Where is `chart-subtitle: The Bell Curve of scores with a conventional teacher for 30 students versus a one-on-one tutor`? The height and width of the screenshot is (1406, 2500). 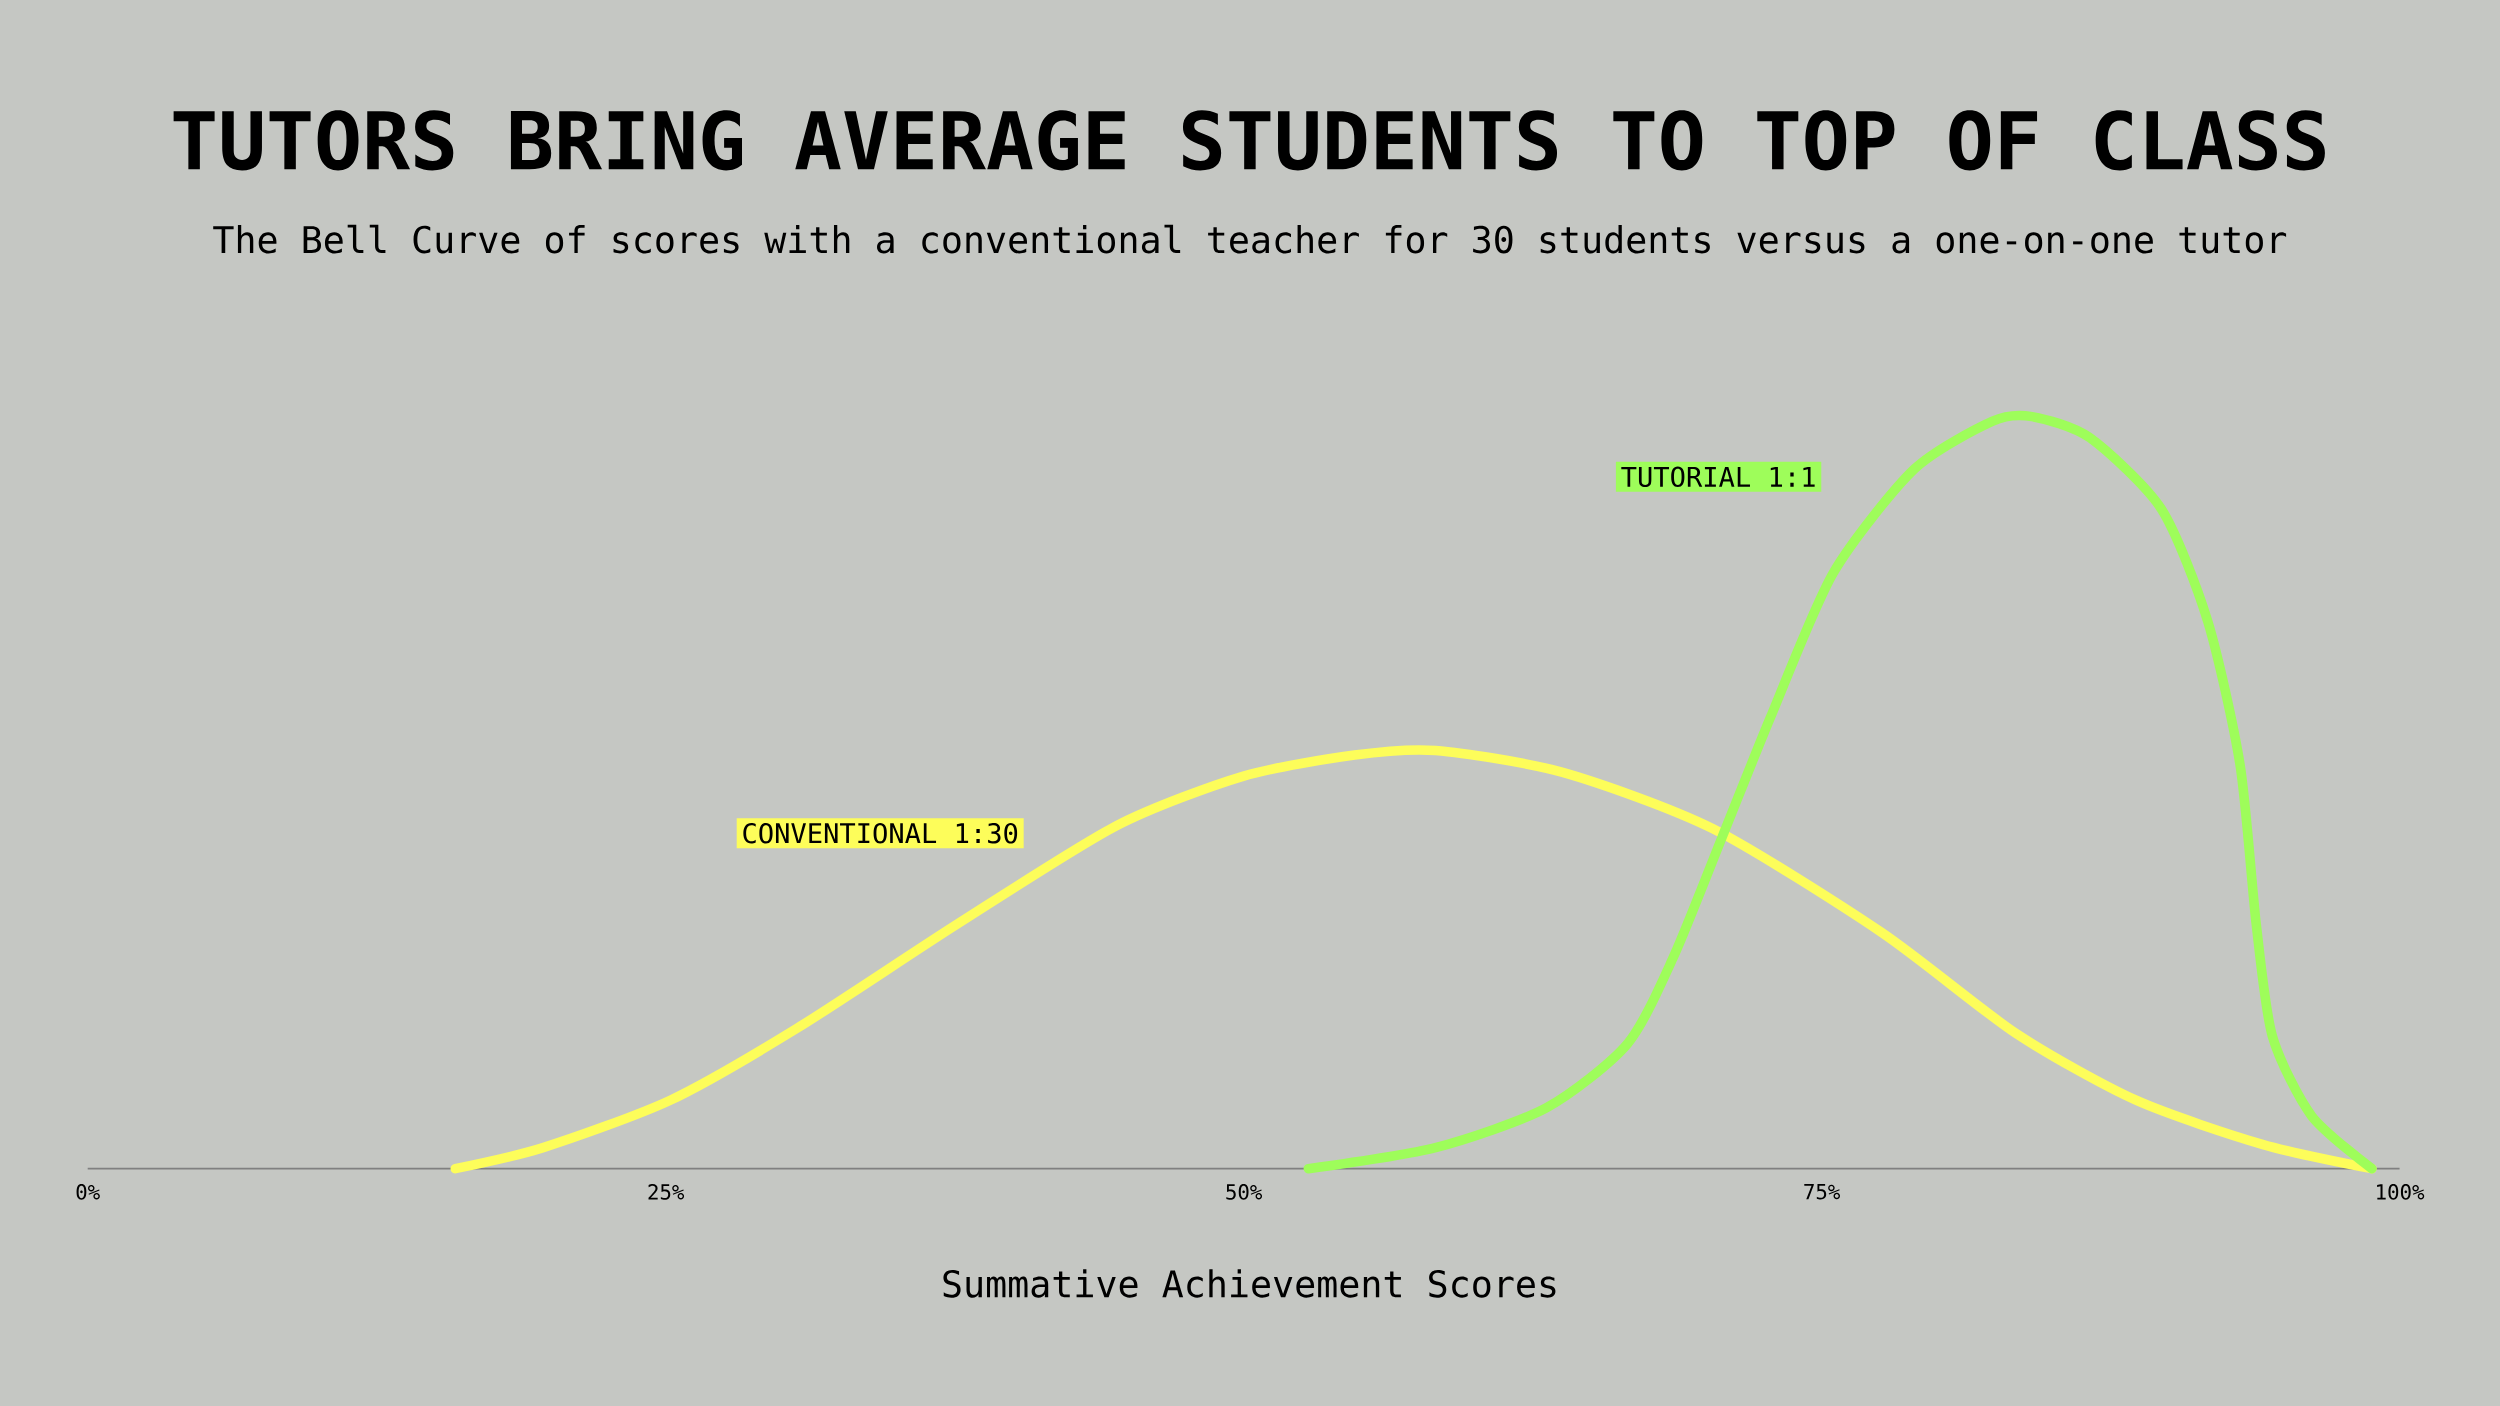 chart-subtitle: The Bell Curve of scores with a conventional teacher for 30 students versus a one-on-one tutor is located at coordinates (1250, 239).